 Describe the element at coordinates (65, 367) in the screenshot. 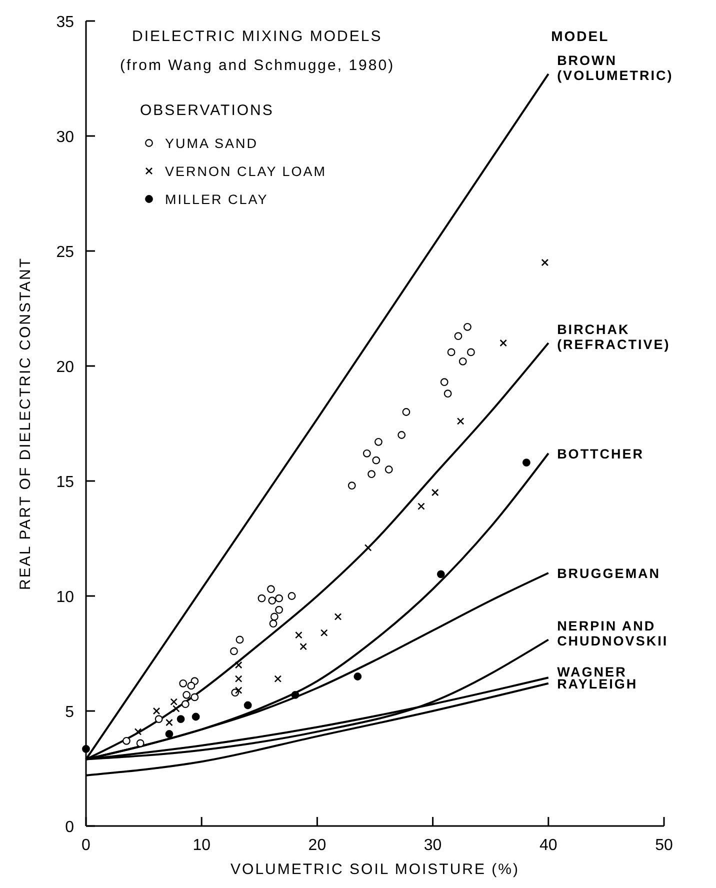

I see `y-tick-label: 20` at that location.